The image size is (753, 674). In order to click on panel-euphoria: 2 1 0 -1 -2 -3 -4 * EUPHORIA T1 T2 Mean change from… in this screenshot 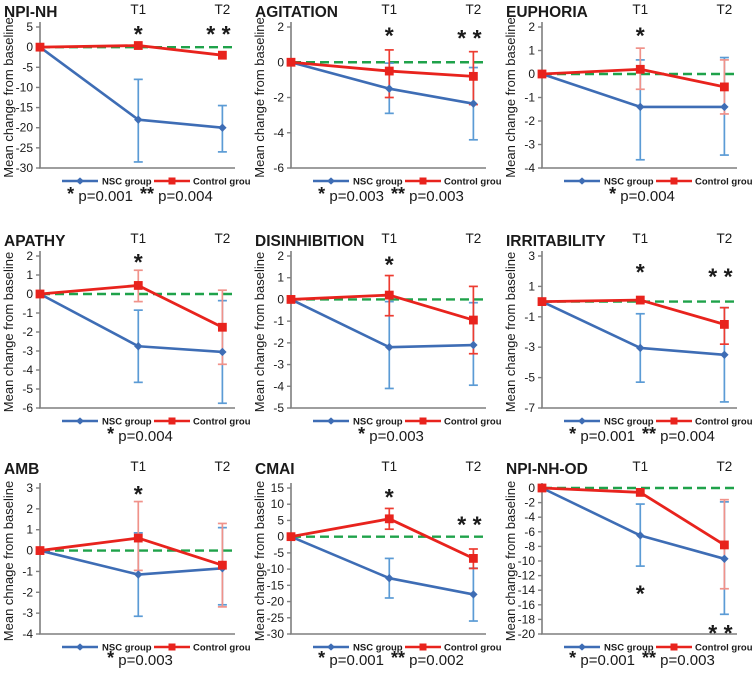, I will do `click(628, 103)`.